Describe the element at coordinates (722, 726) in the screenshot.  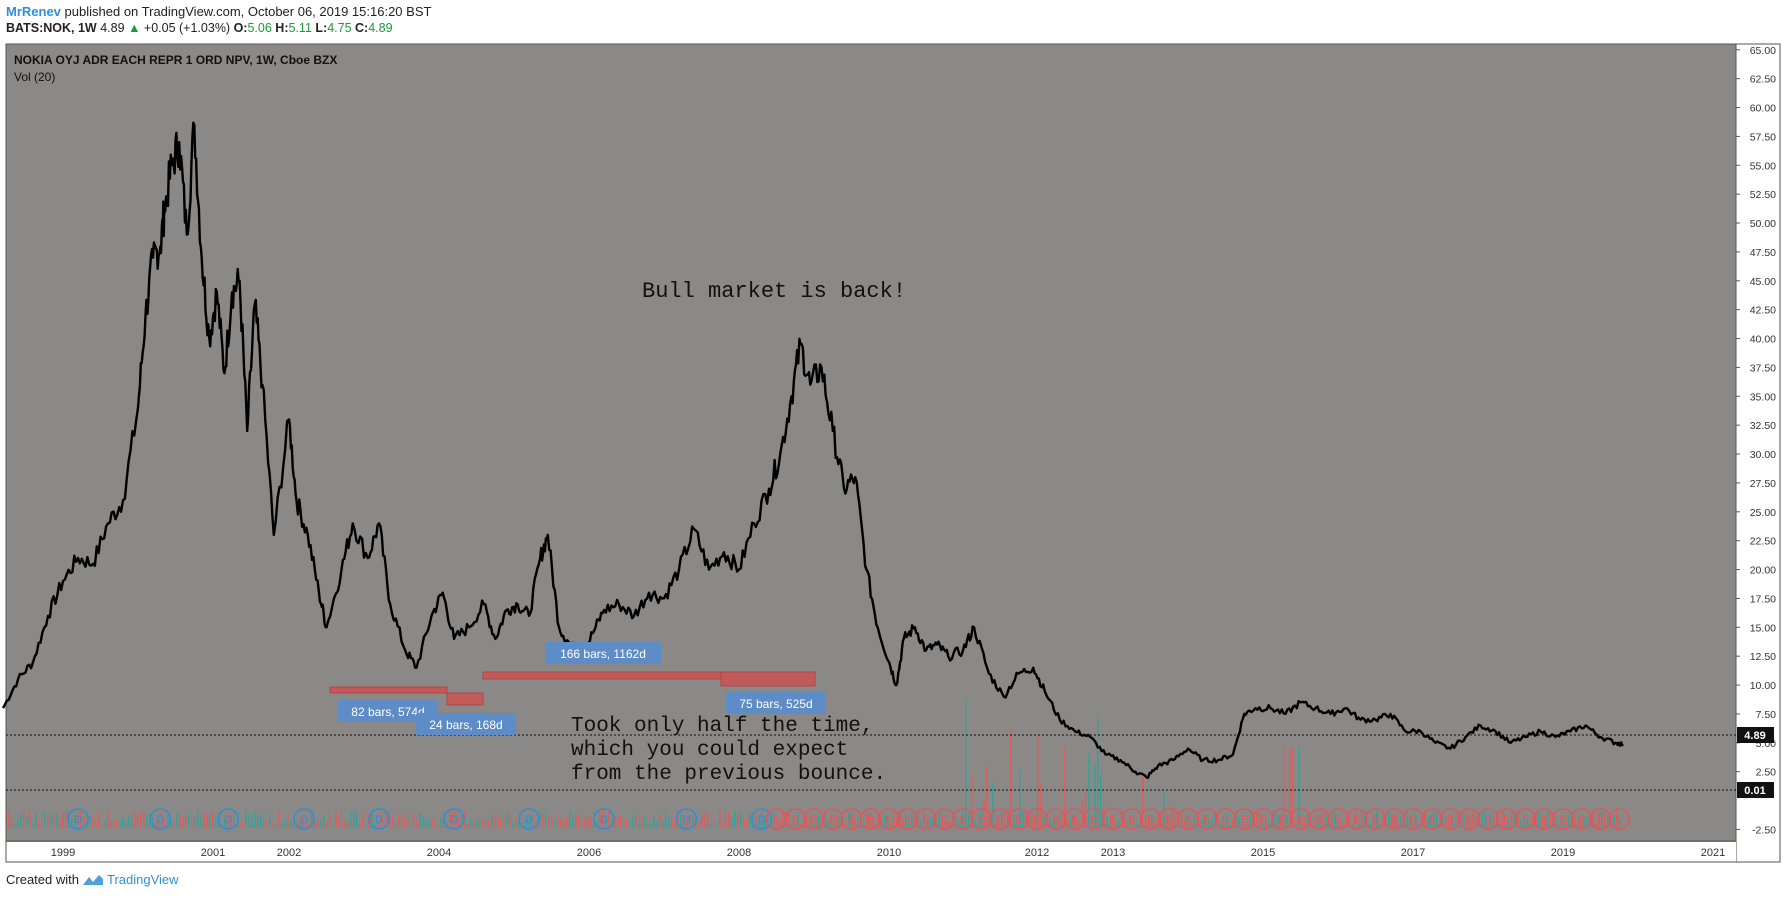
I see `annotation-line-1: Took only half the time,` at that location.